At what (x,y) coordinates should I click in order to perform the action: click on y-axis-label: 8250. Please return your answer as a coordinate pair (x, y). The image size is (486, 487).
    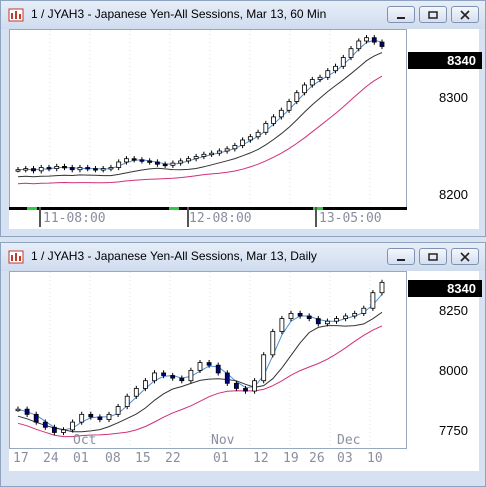
    Looking at the image, I should click on (453, 310).